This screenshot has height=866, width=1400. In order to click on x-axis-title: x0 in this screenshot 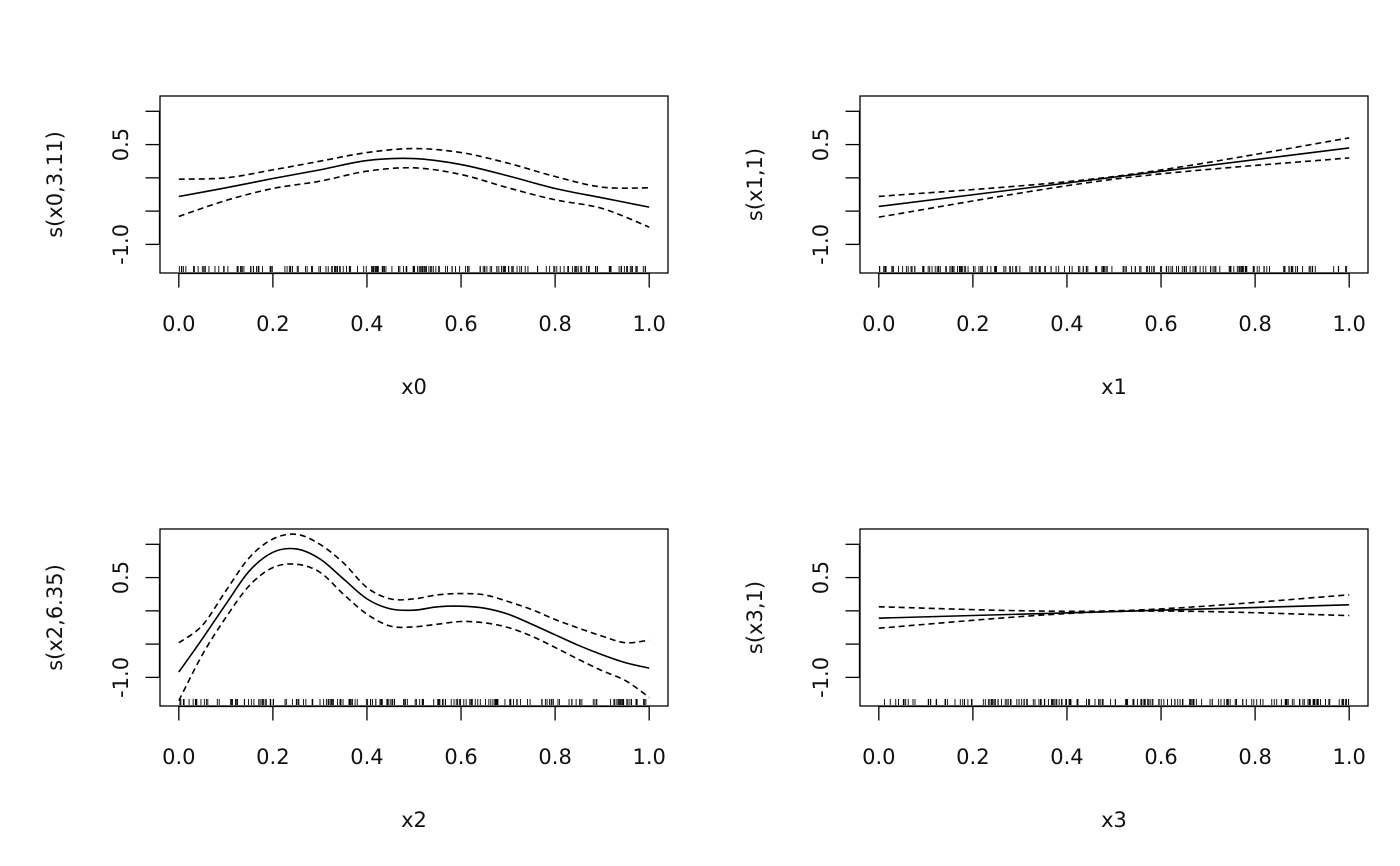, I will do `click(414, 387)`.